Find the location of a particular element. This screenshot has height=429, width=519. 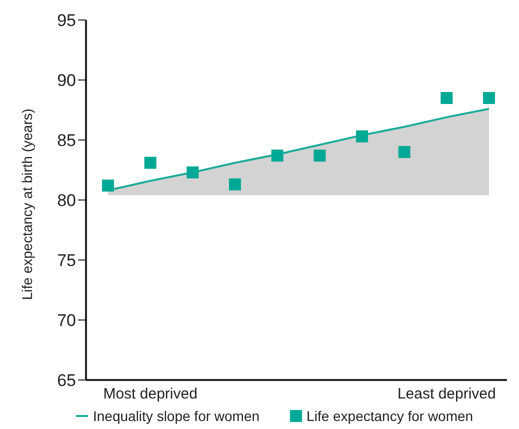

y-tick-label: 65 is located at coordinates (66, 380).